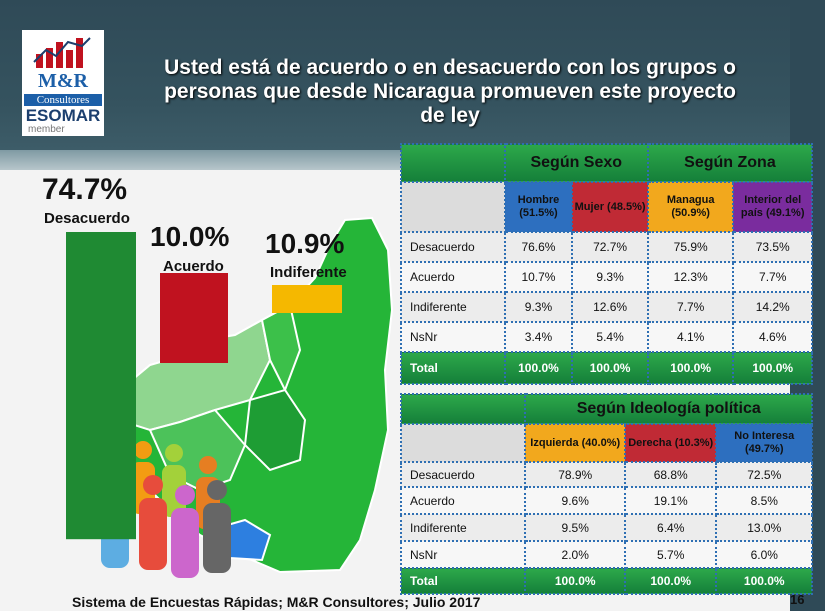 The width and height of the screenshot is (825, 611). I want to click on logo-member-text: member, so click(46, 129).